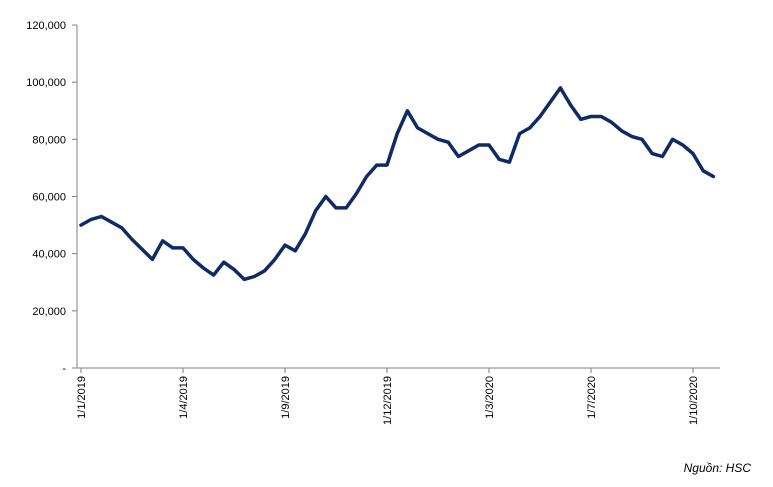 The height and width of the screenshot is (487, 773). What do you see at coordinates (286, 397) in the screenshot?
I see `x-tick-label: 1/9/2019` at bounding box center [286, 397].